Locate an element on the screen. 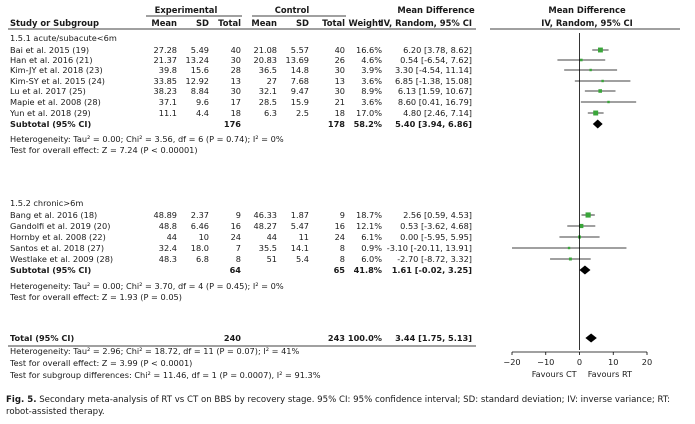 This screenshot has width=695, height=424. x-tick-label: 10 is located at coordinates (613, 362).